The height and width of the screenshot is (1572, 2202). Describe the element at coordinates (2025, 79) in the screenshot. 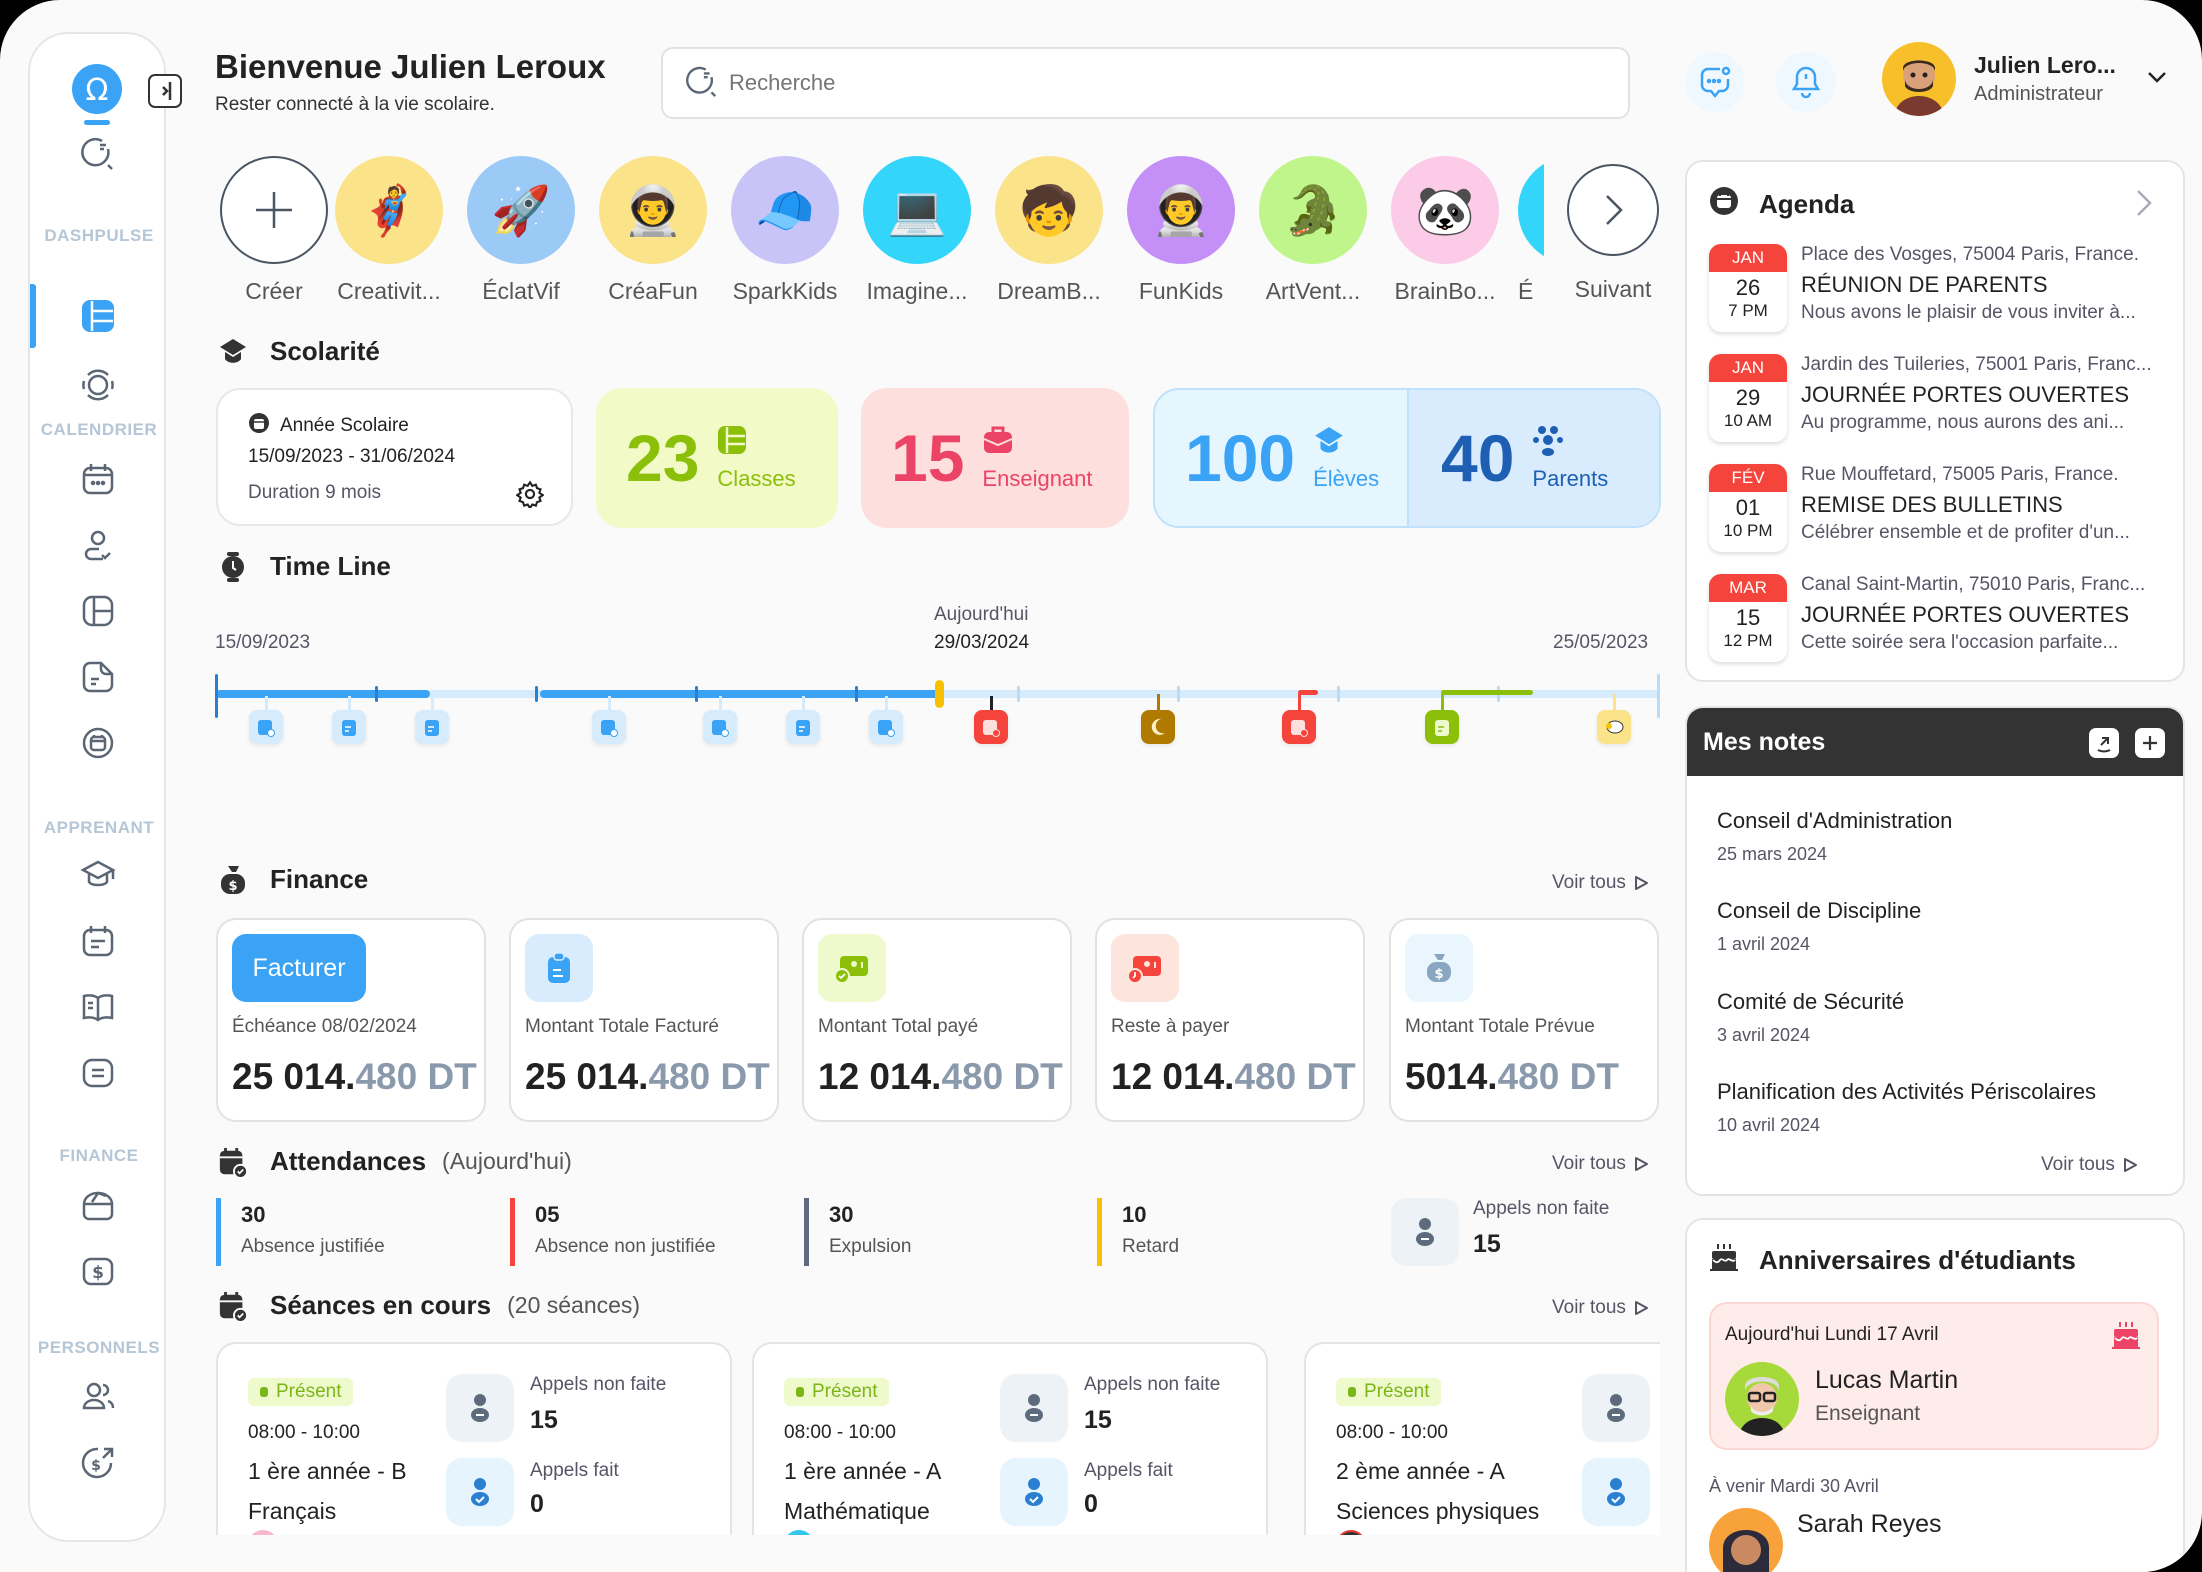

I see `user-menu: Julien Lero... Administrateur` at that location.